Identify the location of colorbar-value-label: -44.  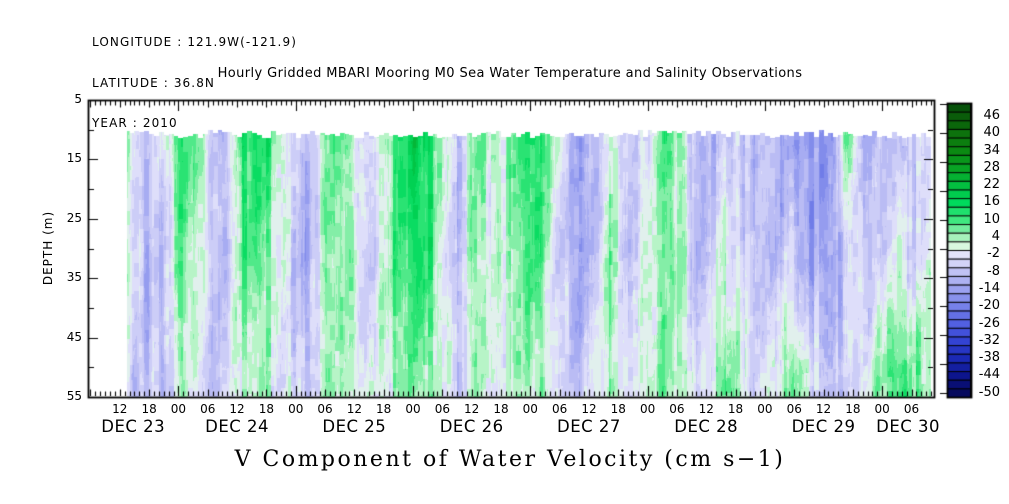
(989, 375).